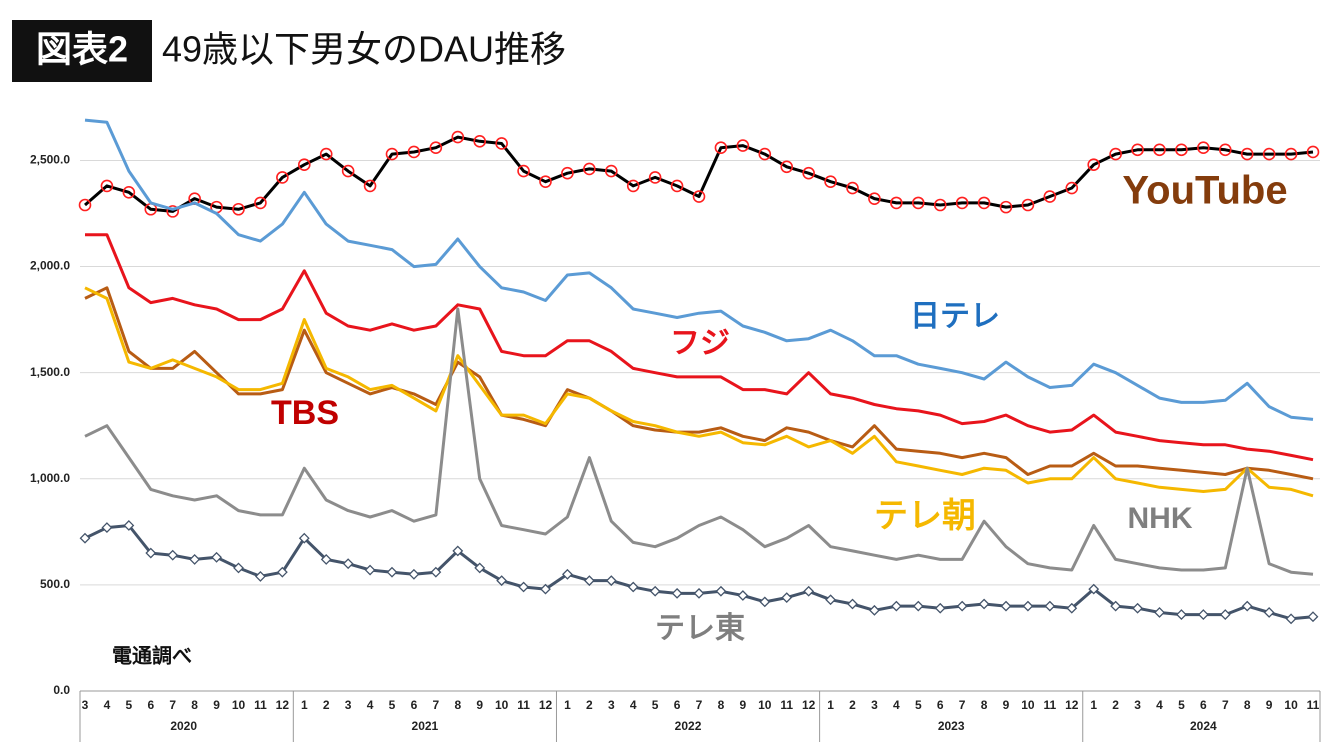  What do you see at coordinates (688, 726) in the screenshot?
I see `year-label: 2022` at bounding box center [688, 726].